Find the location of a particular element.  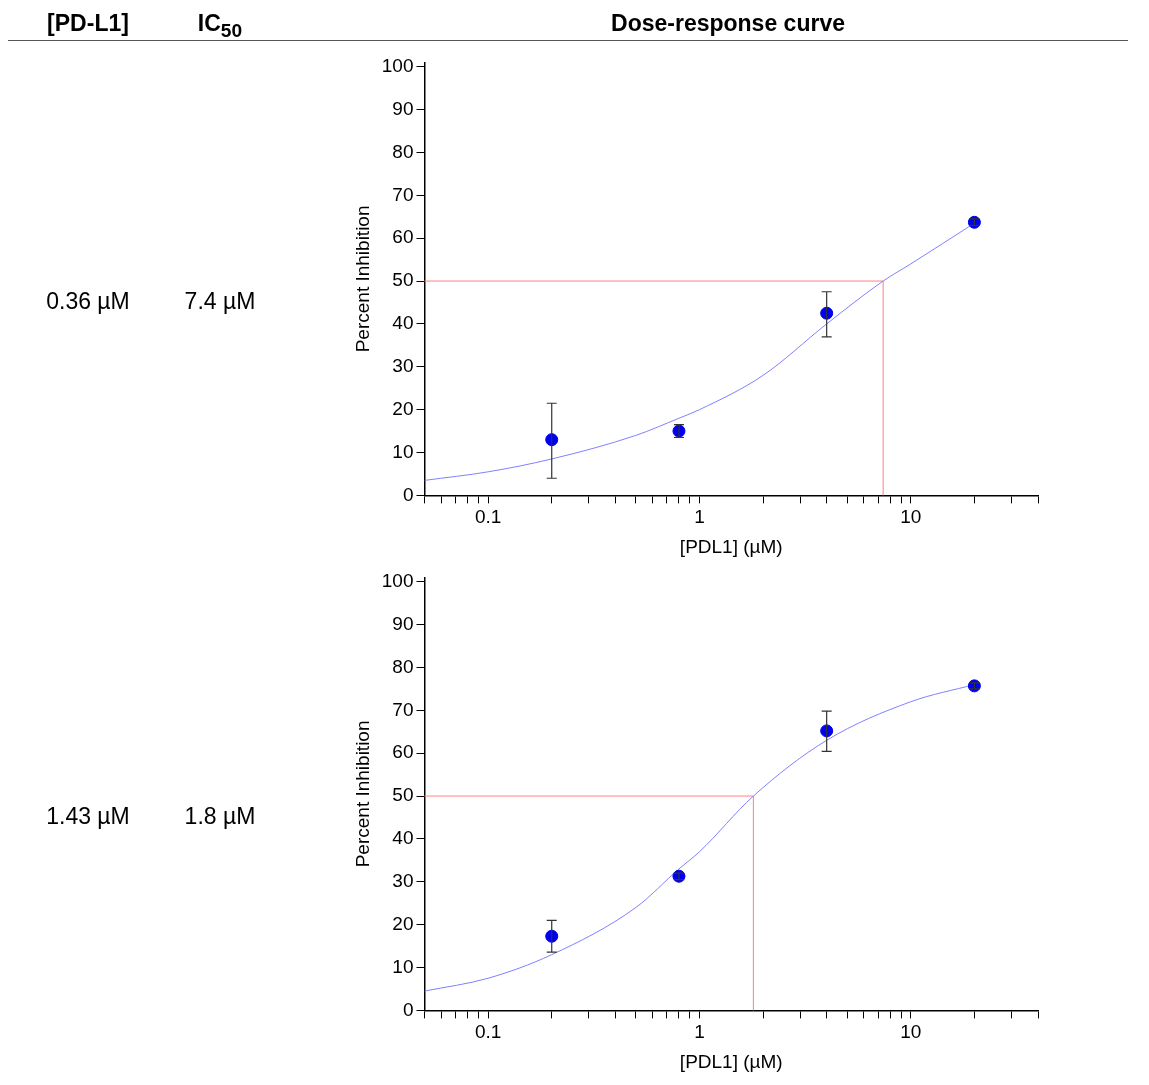

text: 1.8 µM is located at coordinates (220, 816).